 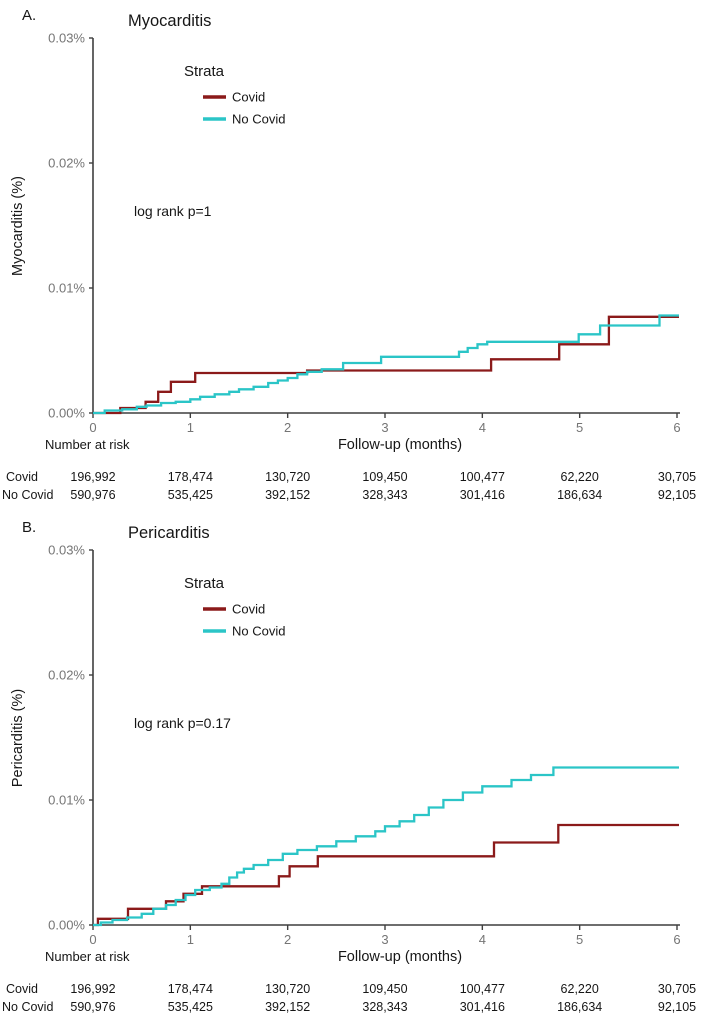 I want to click on y-axis-title: Myocarditis (%), so click(x=18, y=226).